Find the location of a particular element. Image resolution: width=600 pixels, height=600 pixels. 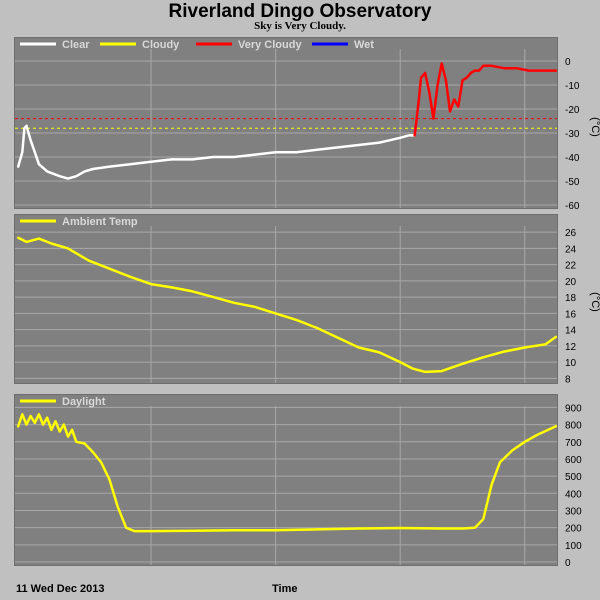

legend-label: Very Cloudy is located at coordinates (270, 45).